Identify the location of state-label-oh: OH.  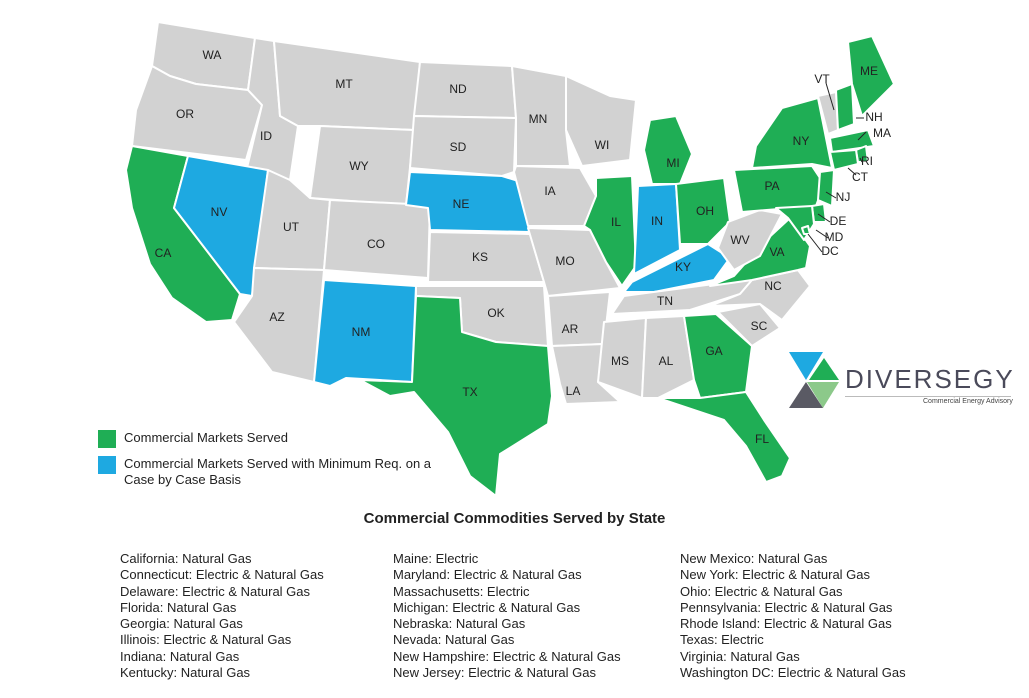
(705, 211).